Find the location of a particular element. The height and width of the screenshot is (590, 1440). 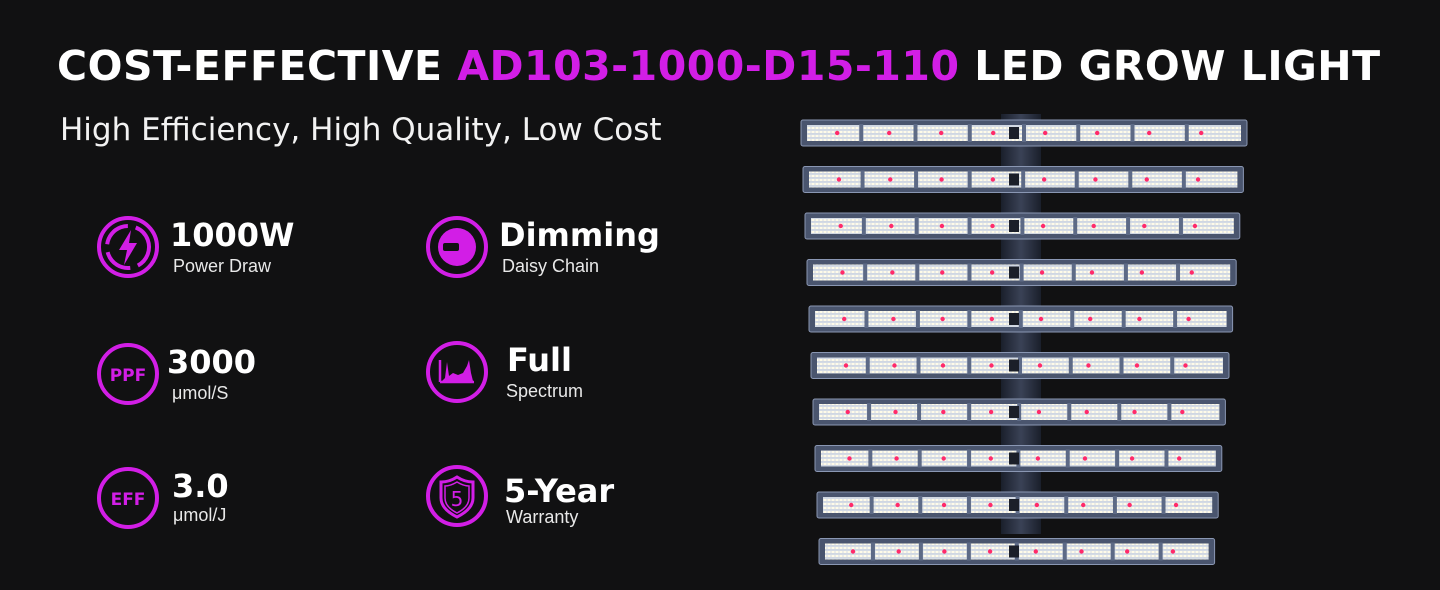

feature-value: 3000 is located at coordinates (212, 362).